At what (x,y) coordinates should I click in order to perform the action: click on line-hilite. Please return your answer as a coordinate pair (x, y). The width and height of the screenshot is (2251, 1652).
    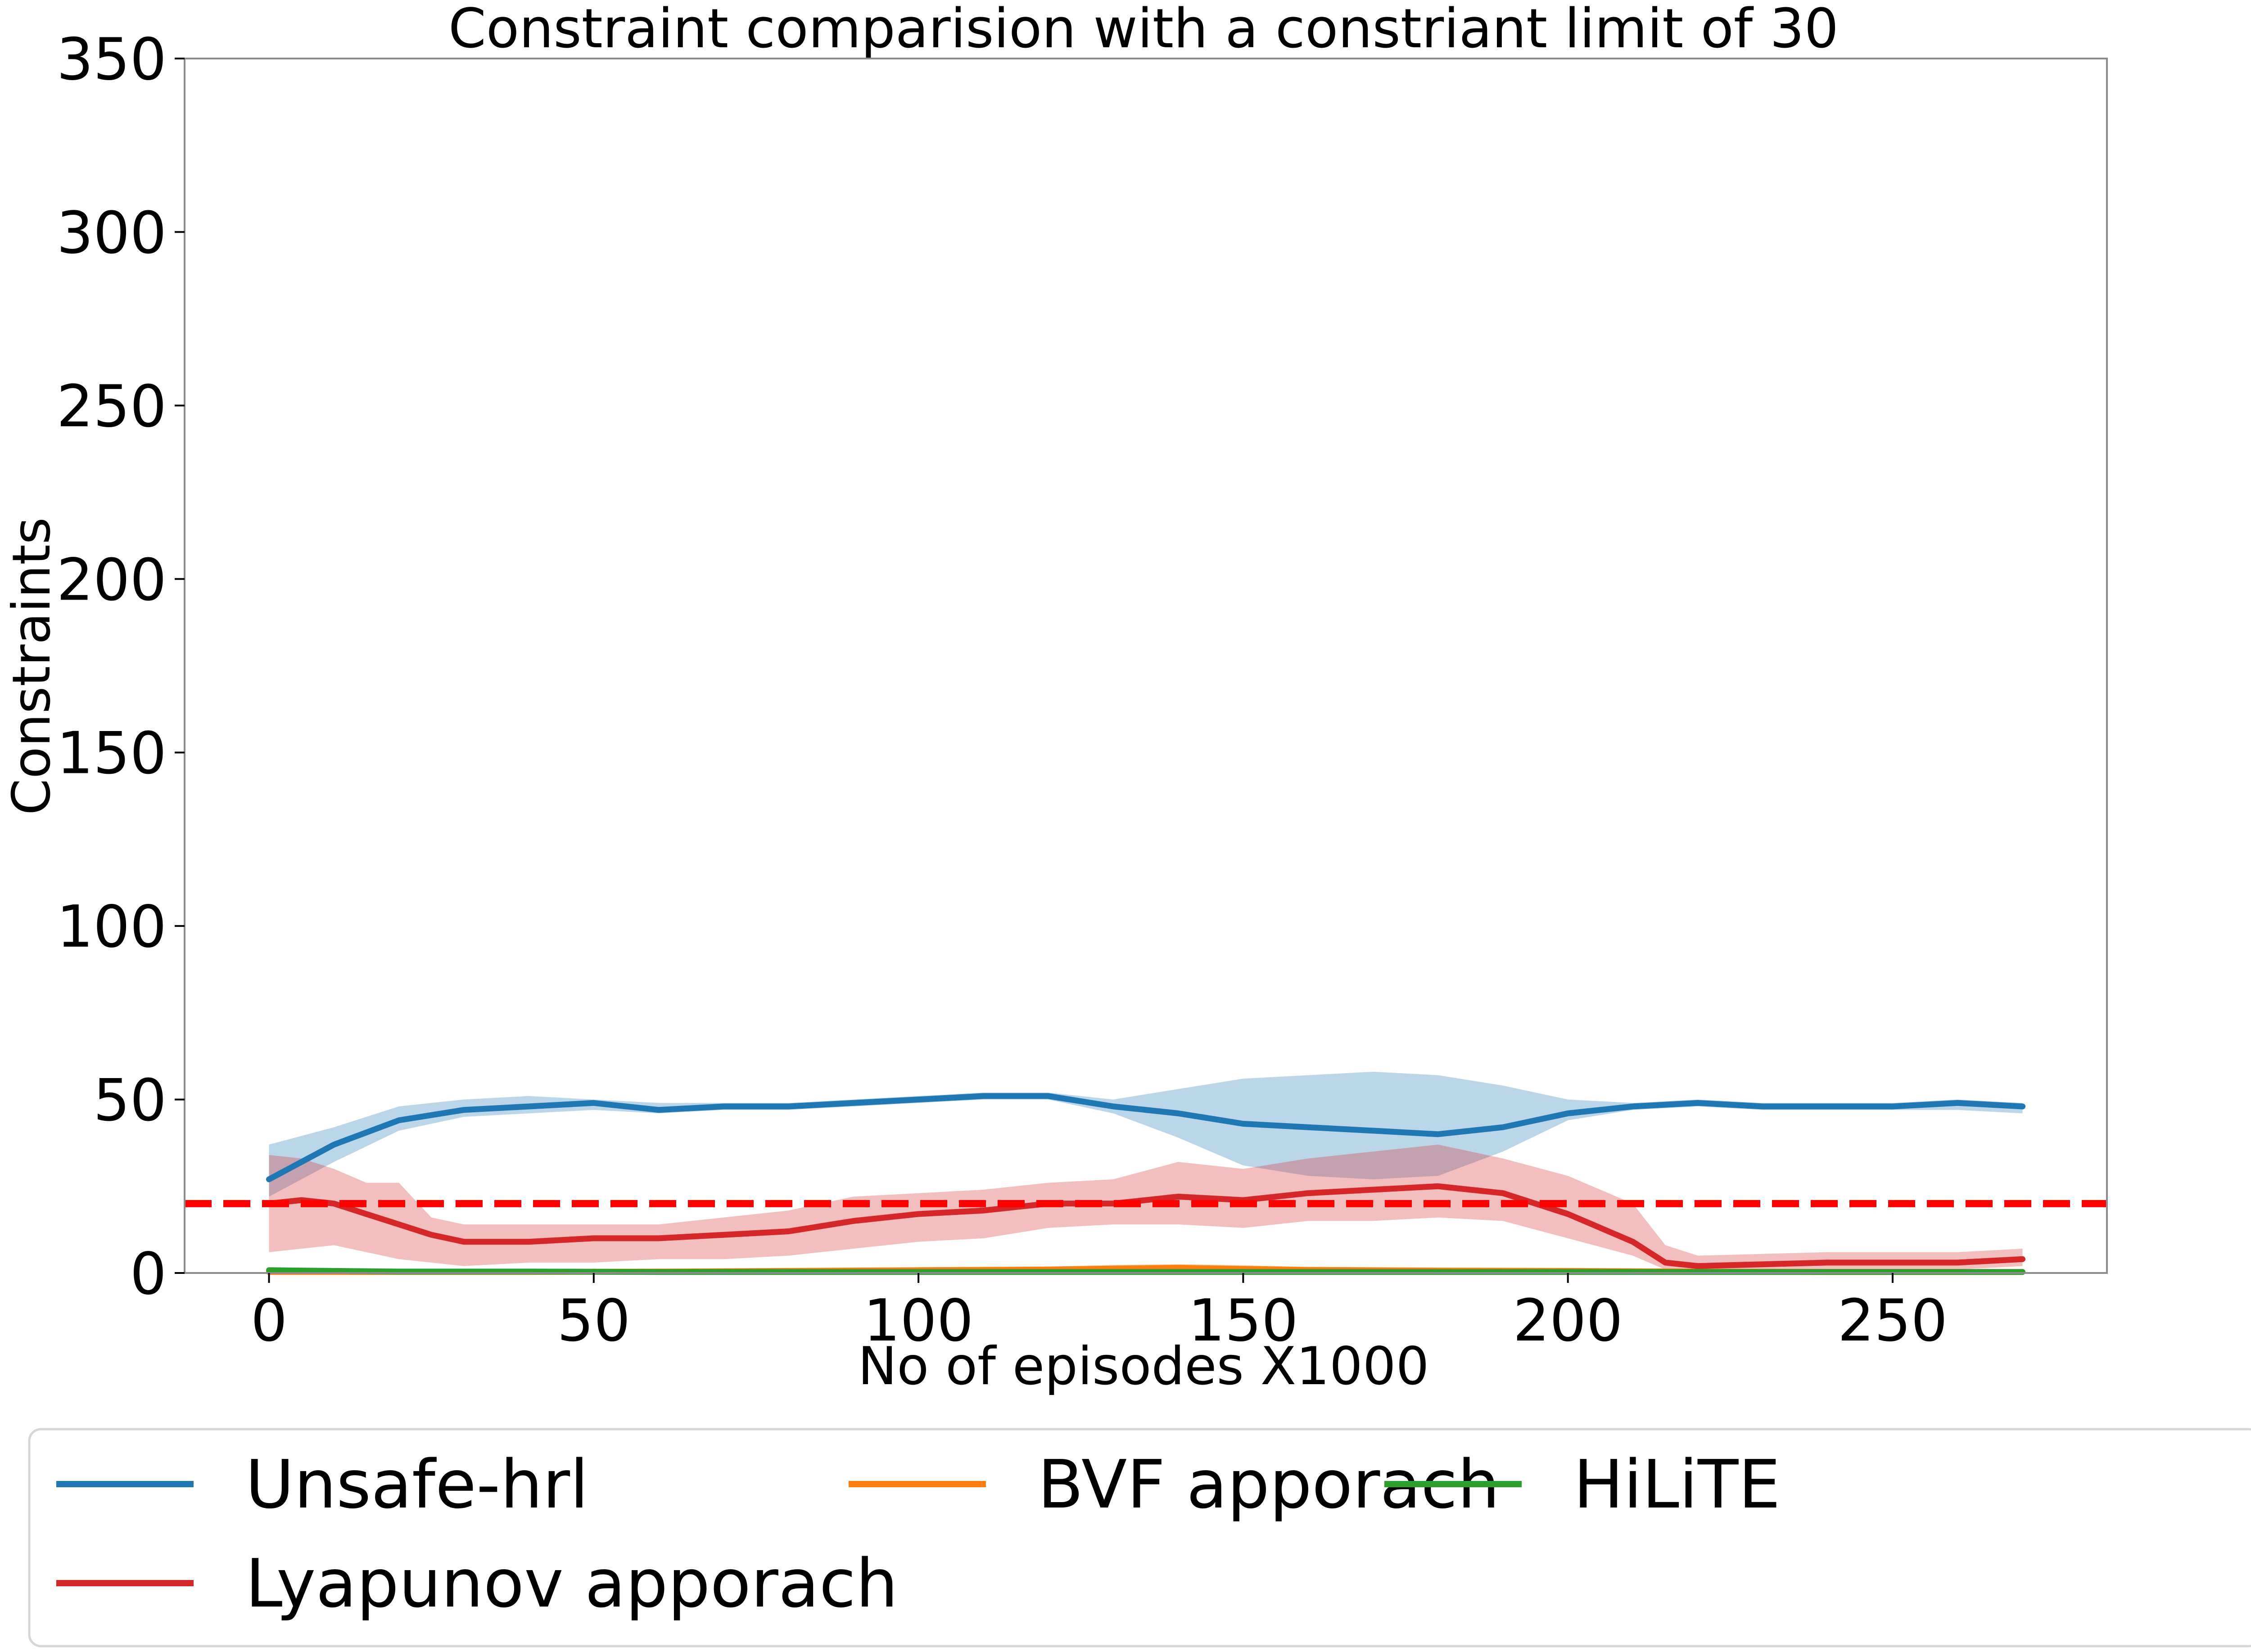
    Looking at the image, I should click on (1145, 1271).